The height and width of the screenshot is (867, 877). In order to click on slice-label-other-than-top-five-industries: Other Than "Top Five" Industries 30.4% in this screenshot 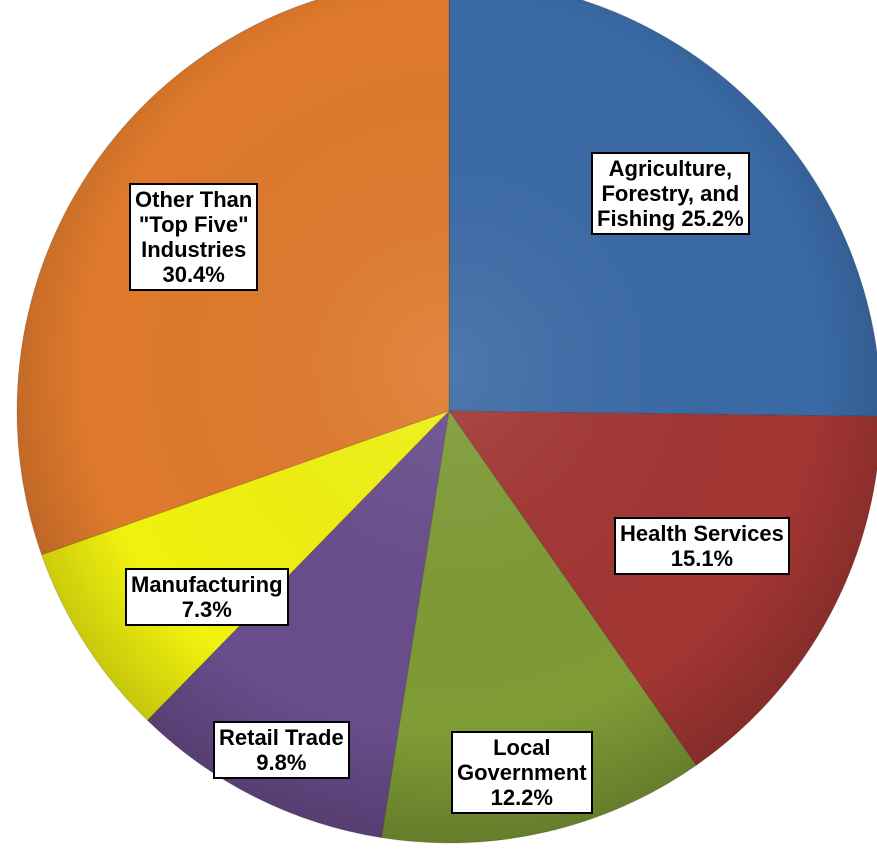, I will do `click(194, 237)`.